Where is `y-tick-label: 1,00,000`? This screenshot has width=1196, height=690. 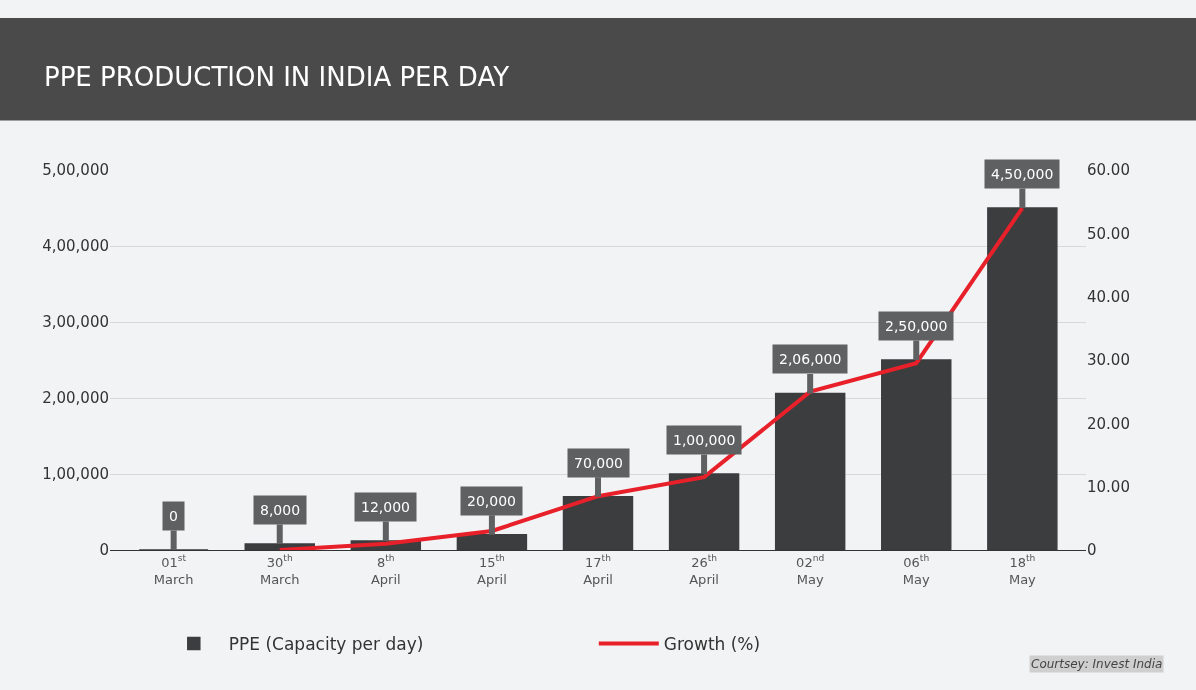
y-tick-label: 1,00,000 is located at coordinates (75, 474).